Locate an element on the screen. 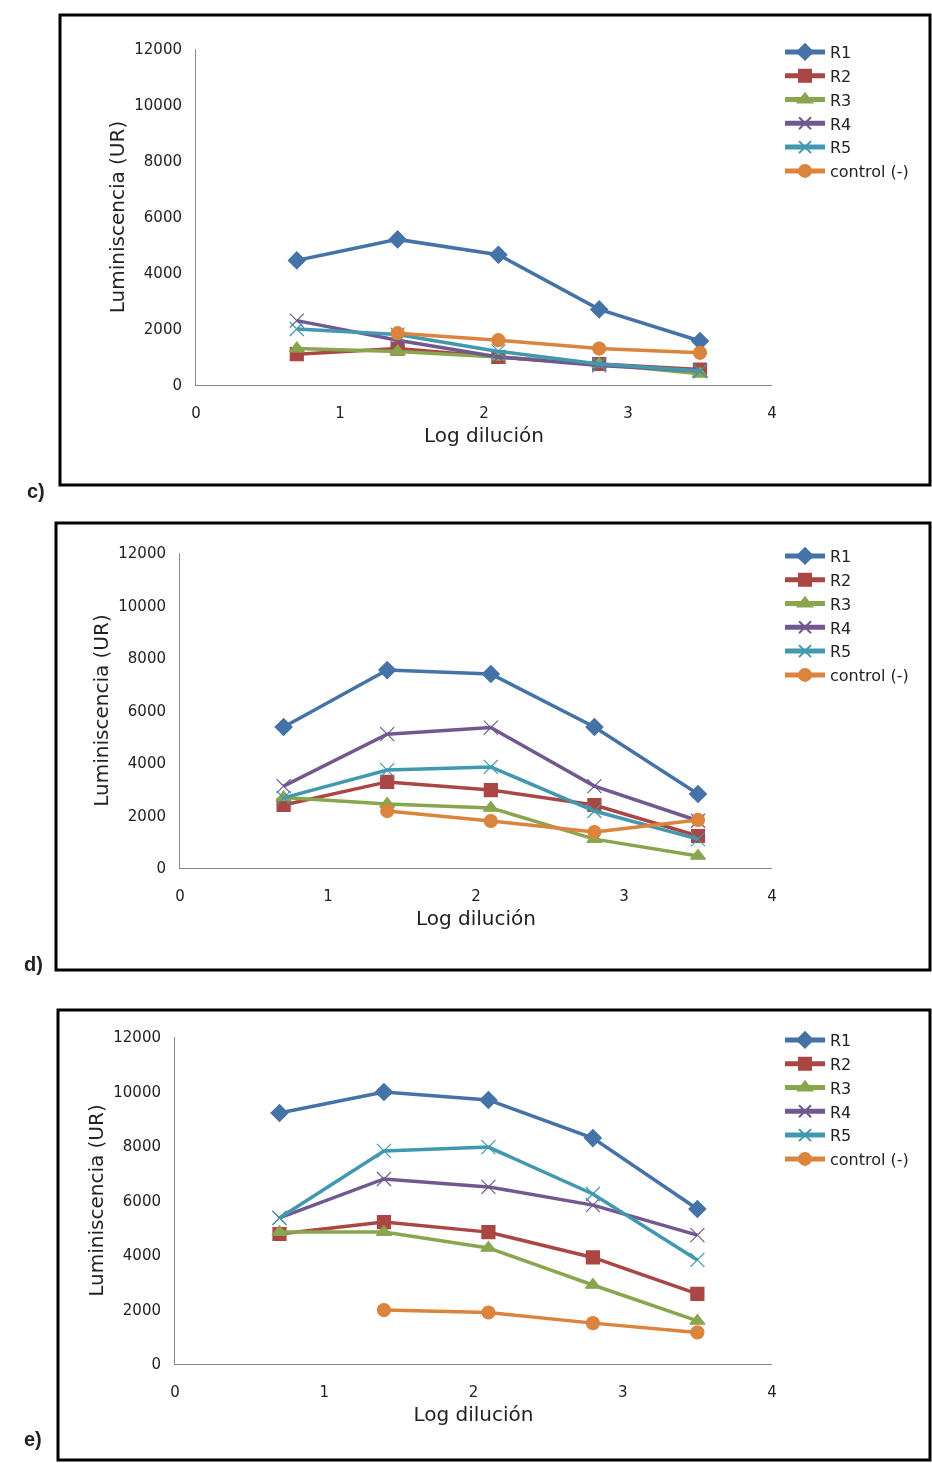 This screenshot has width=932, height=1463. text: c) is located at coordinates (36, 491).